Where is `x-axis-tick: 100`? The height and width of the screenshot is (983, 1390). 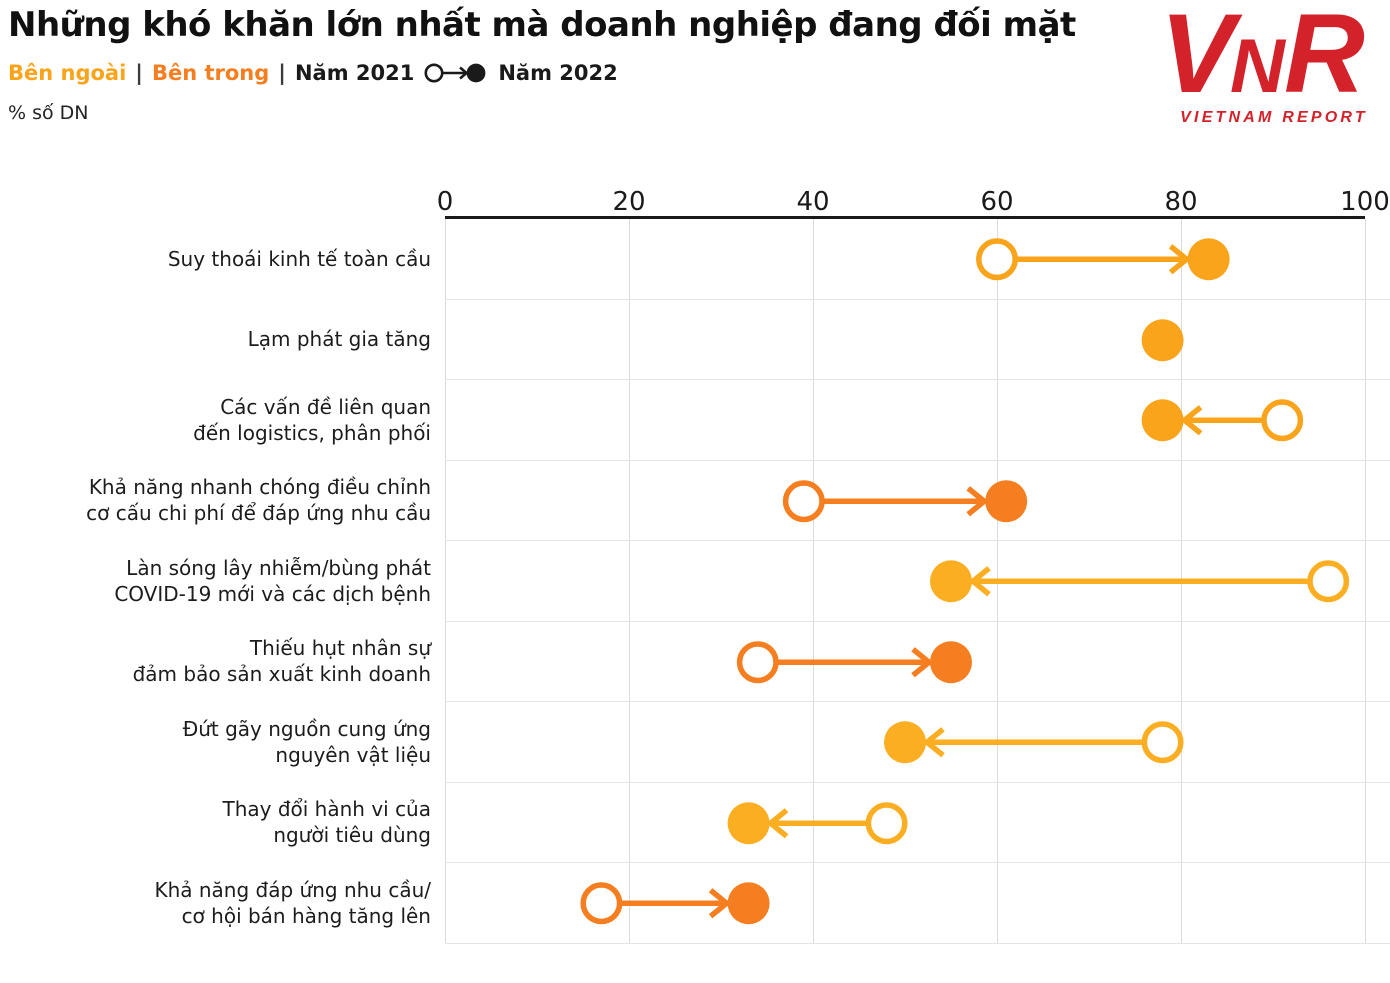
x-axis-tick: 100 is located at coordinates (1365, 202).